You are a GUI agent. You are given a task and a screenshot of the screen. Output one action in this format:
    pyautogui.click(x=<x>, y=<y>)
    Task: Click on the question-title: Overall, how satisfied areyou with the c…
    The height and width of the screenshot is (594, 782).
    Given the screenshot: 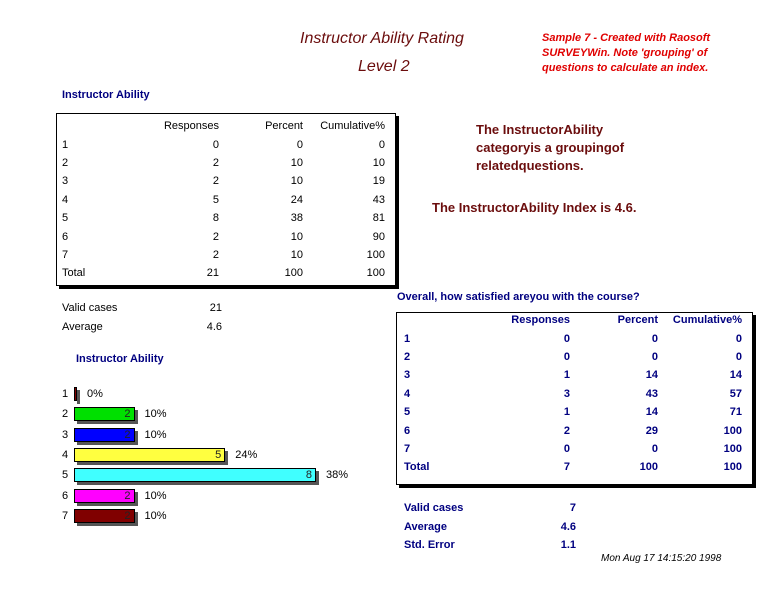 What is the action you would take?
    pyautogui.click(x=518, y=297)
    